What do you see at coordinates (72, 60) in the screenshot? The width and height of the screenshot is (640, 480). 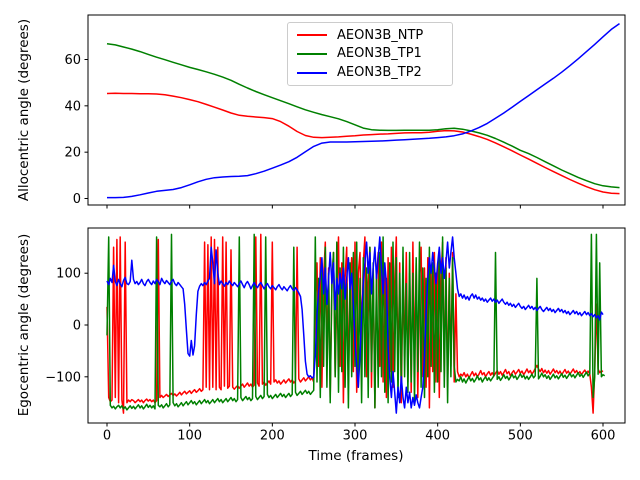 I see `y-tick-label: 60` at bounding box center [72, 60].